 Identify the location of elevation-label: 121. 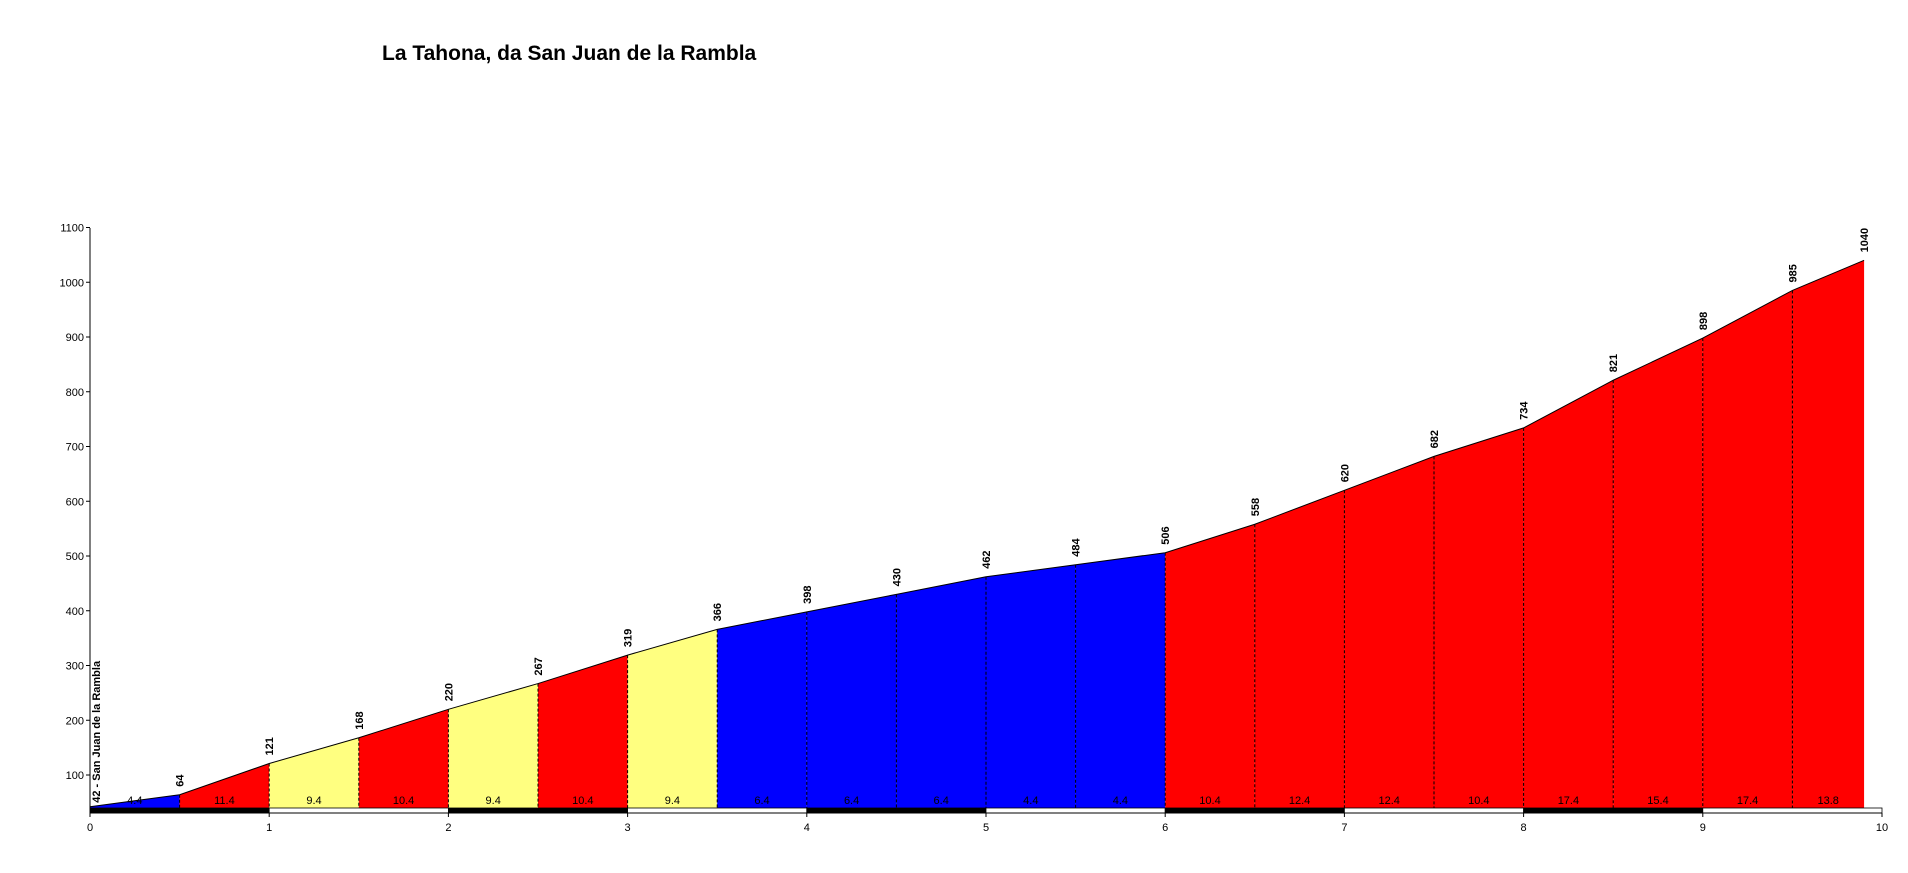
(270, 746).